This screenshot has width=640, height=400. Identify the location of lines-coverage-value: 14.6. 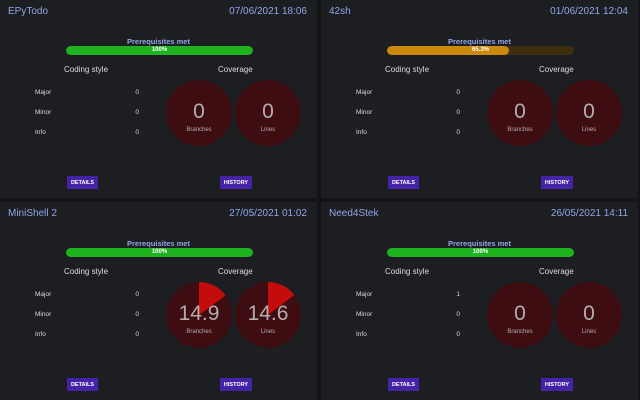
(268, 313).